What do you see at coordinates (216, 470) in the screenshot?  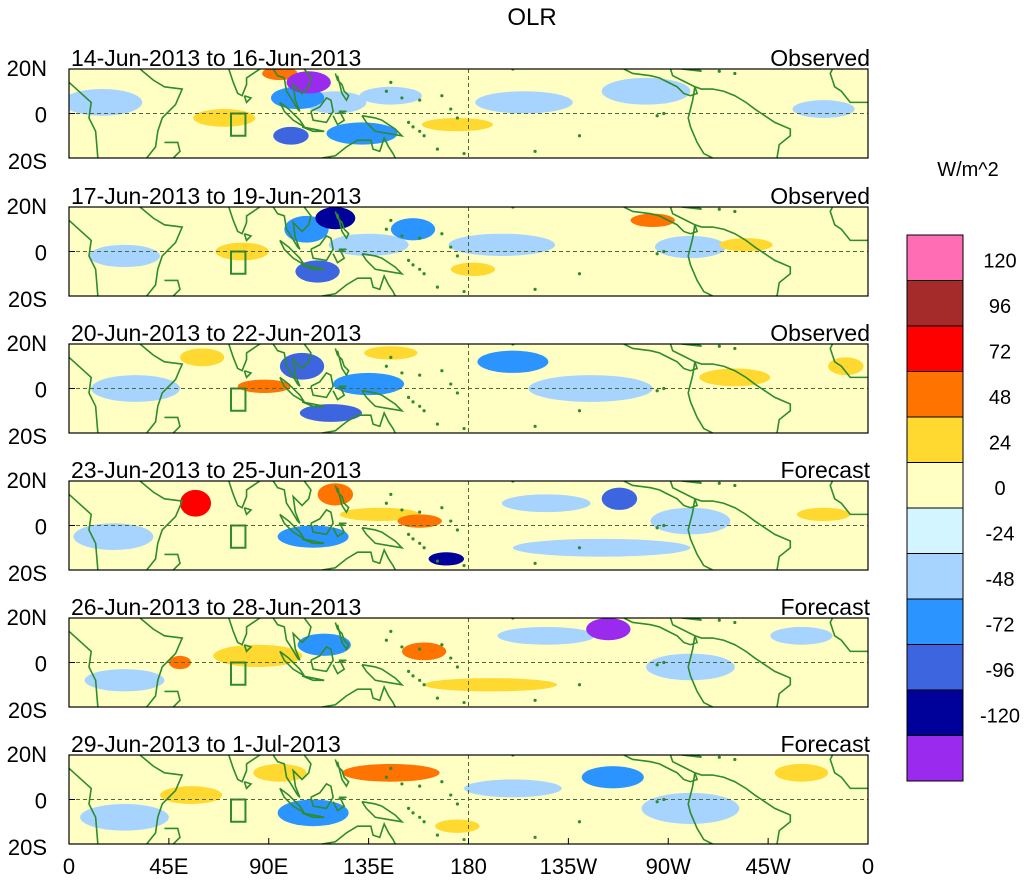 I see `panel-date-range: 23-Jun-2013 to 25-Jun-2013` at bounding box center [216, 470].